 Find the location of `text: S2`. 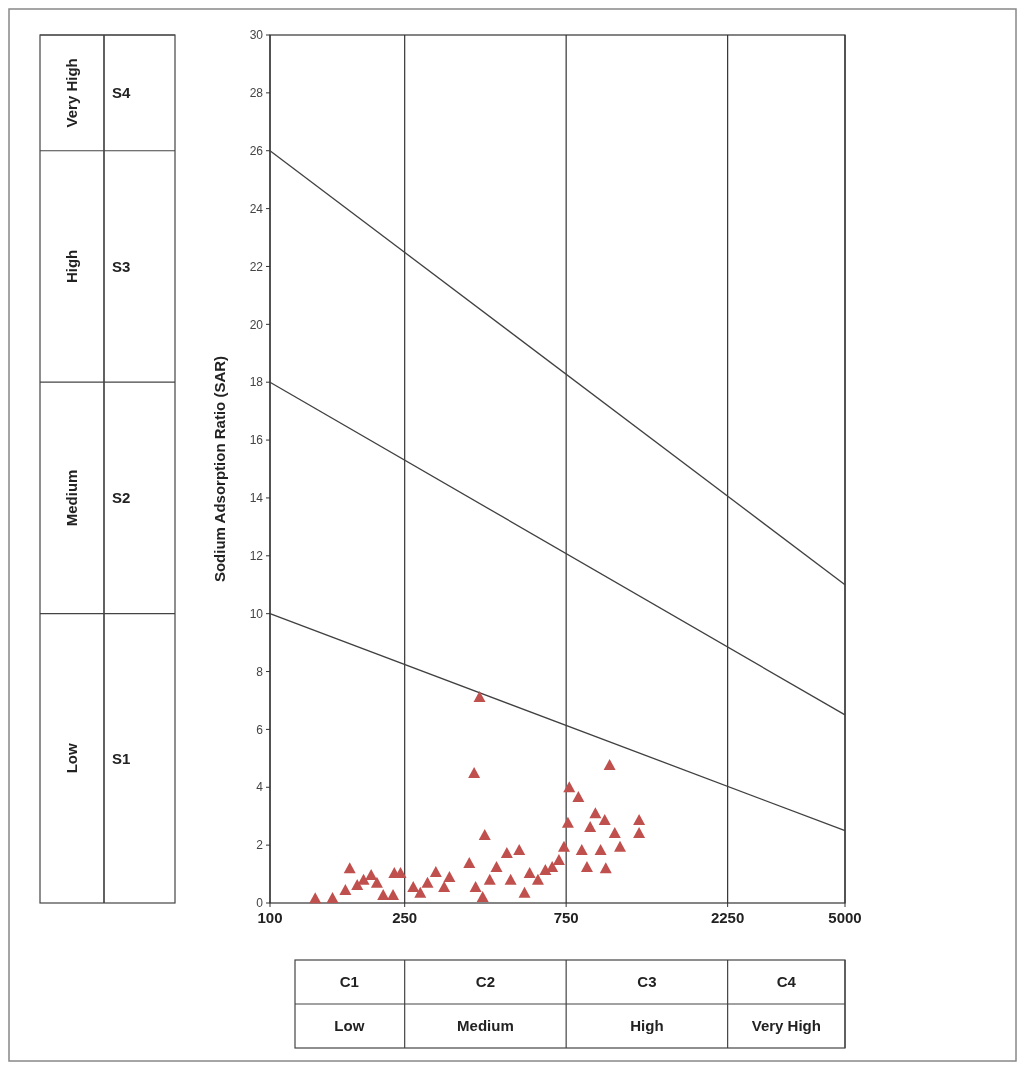

text: S2 is located at coordinates (121, 498).